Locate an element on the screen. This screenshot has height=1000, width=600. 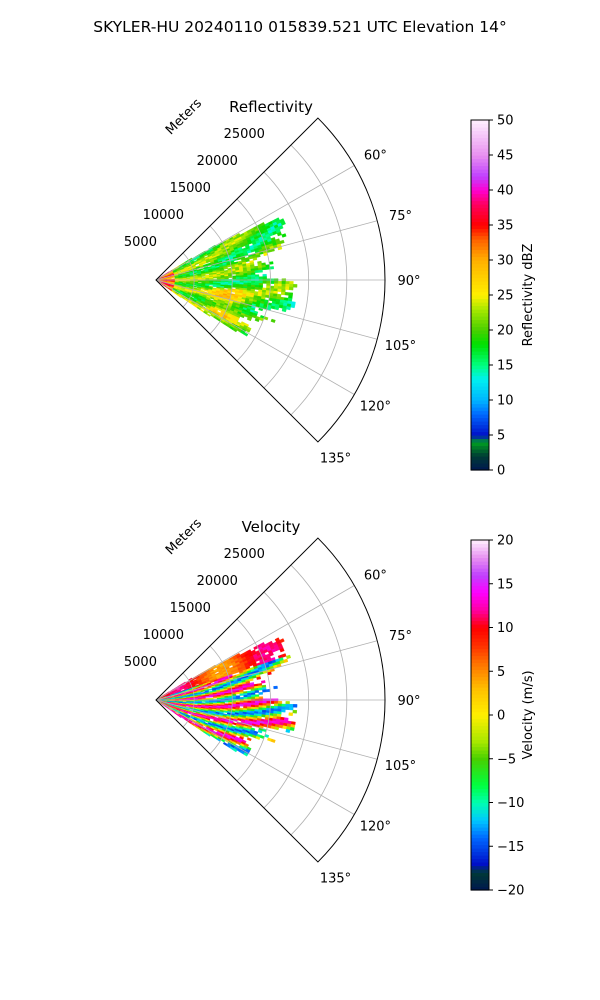
sector-outline is located at coordinates (270, 280).